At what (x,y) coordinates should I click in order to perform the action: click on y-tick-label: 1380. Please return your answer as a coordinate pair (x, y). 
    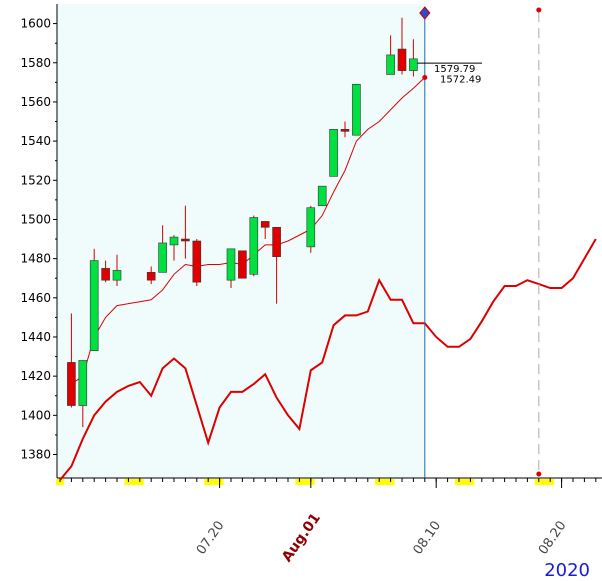
    Looking at the image, I should click on (35, 454).